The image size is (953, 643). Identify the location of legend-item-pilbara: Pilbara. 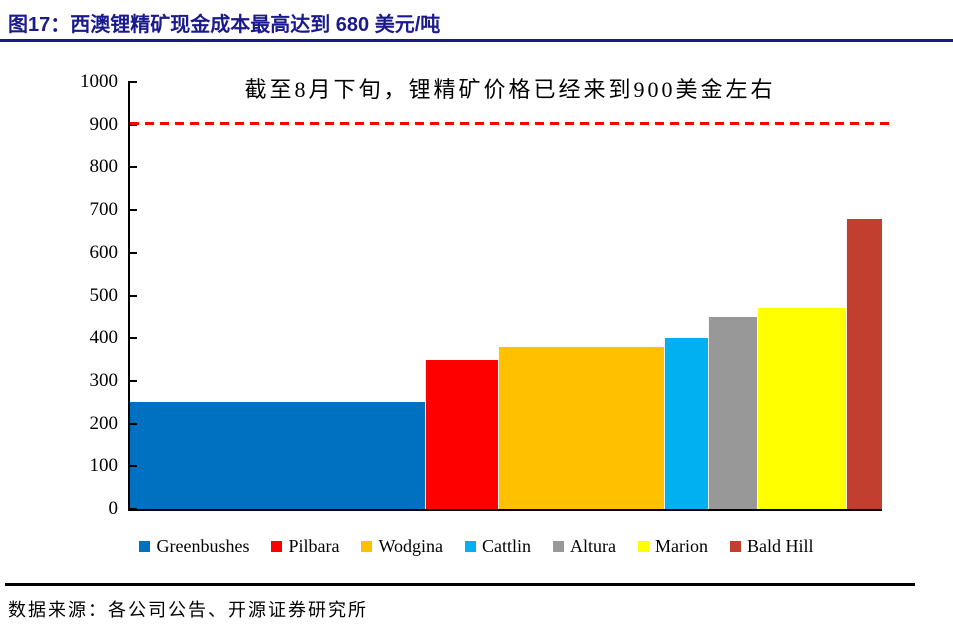
(305, 546).